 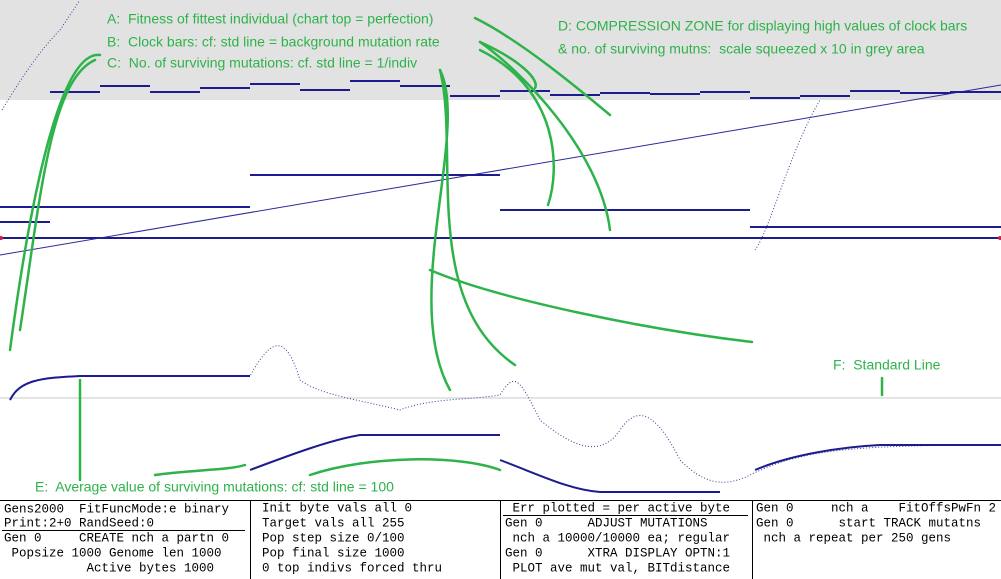 I want to click on fitness-curve, so click(x=41, y=55).